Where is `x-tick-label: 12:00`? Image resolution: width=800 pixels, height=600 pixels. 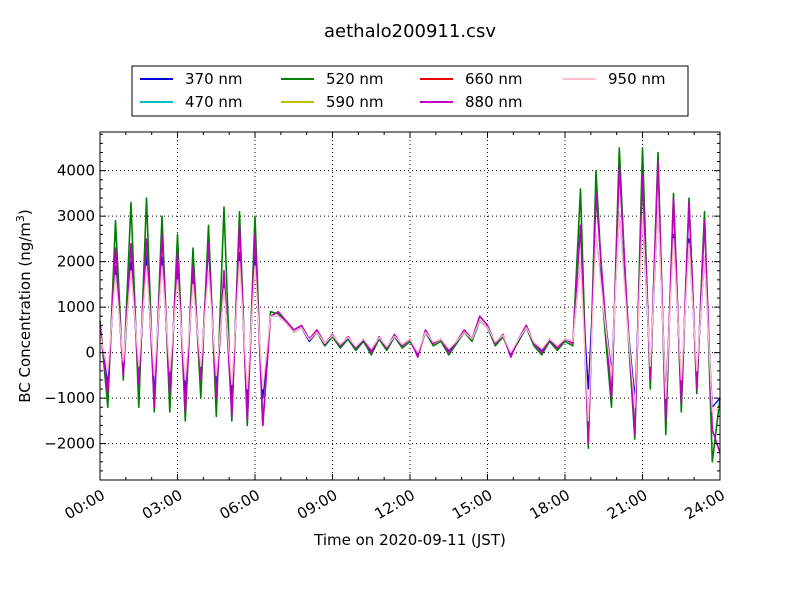
x-tick-label: 12:00 is located at coordinates (395, 504).